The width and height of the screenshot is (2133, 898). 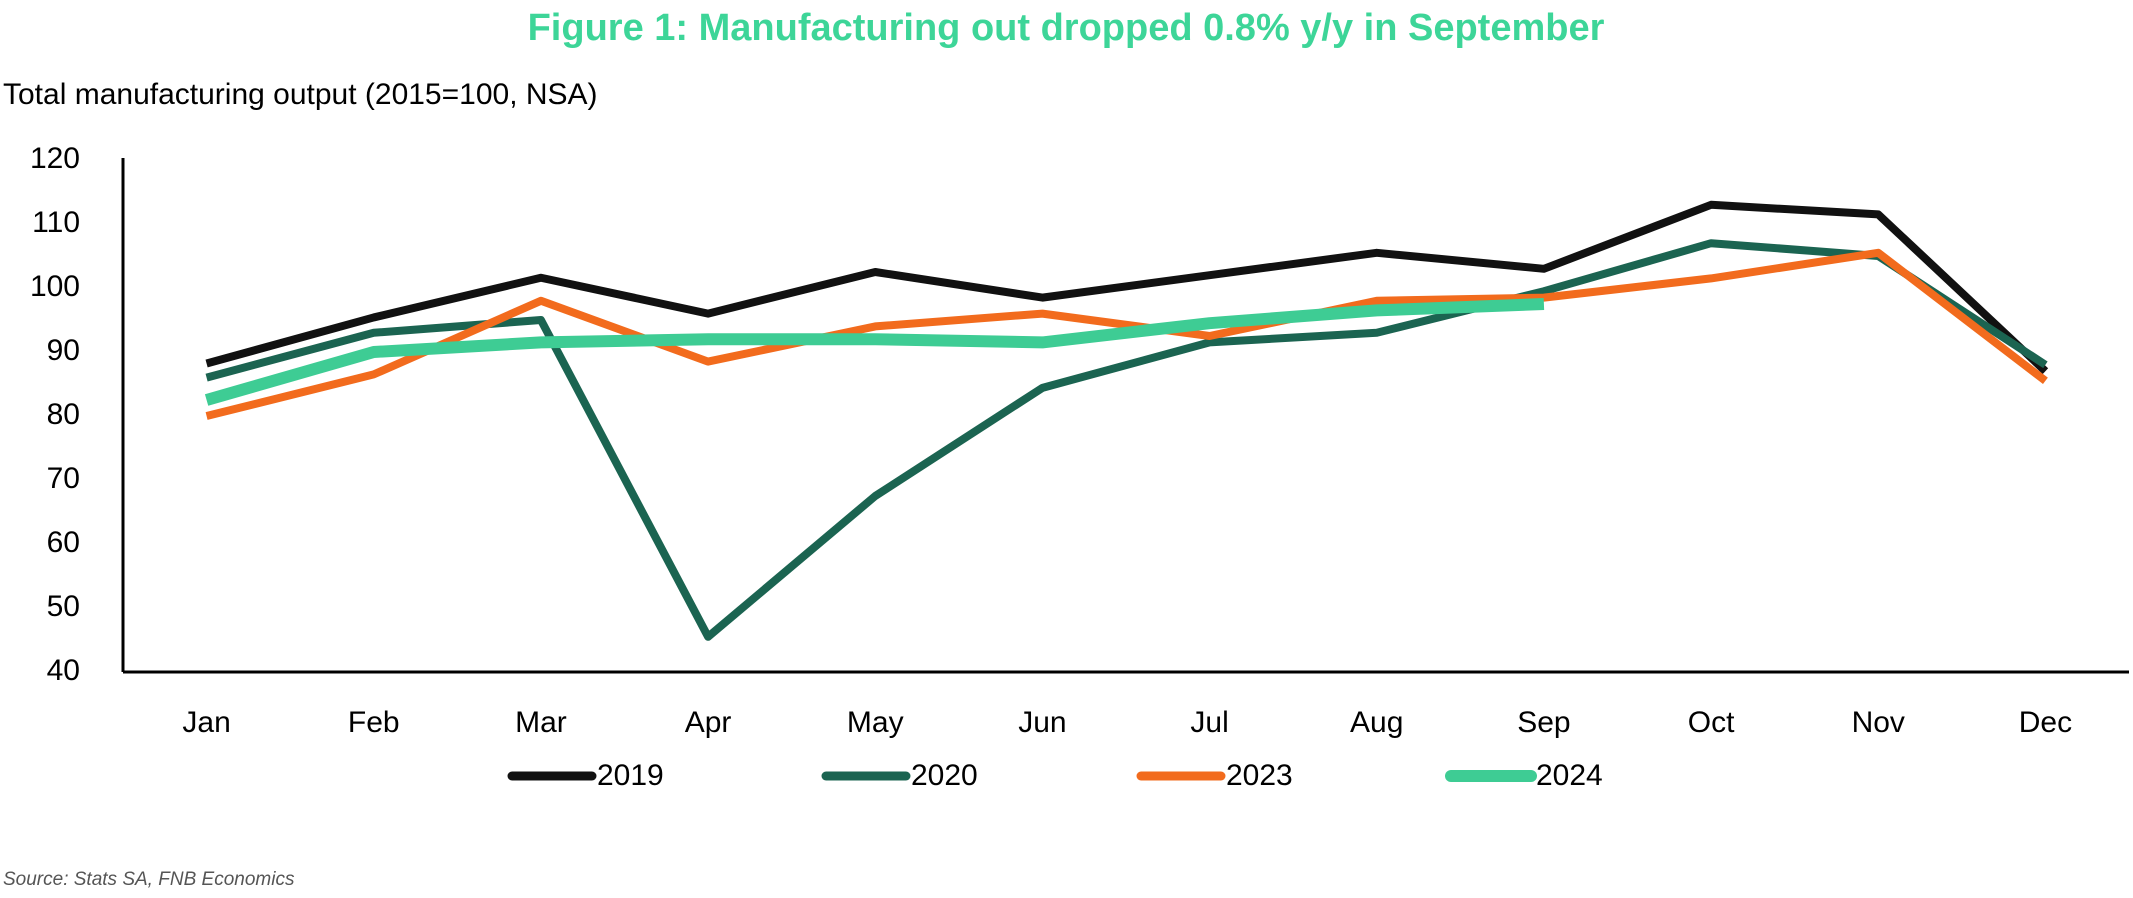 What do you see at coordinates (1569, 775) in the screenshot?
I see `legend-label: 2024` at bounding box center [1569, 775].